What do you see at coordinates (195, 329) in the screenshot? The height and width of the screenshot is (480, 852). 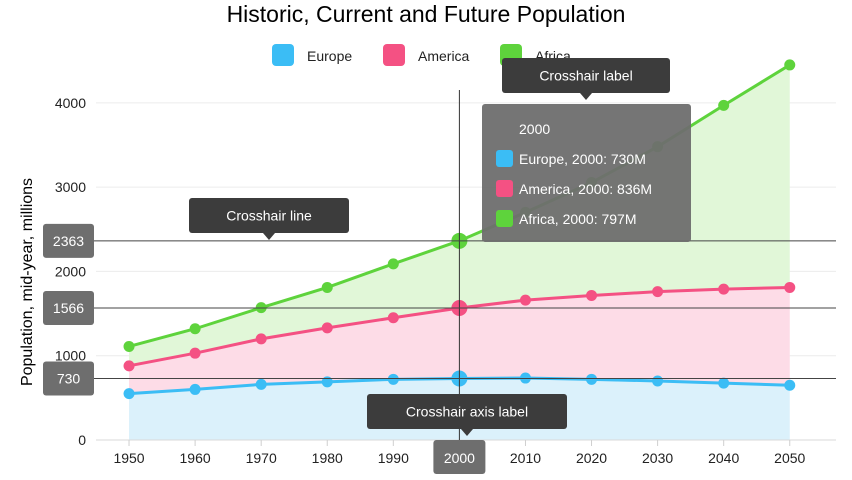 I see `point-africa-1960` at bounding box center [195, 329].